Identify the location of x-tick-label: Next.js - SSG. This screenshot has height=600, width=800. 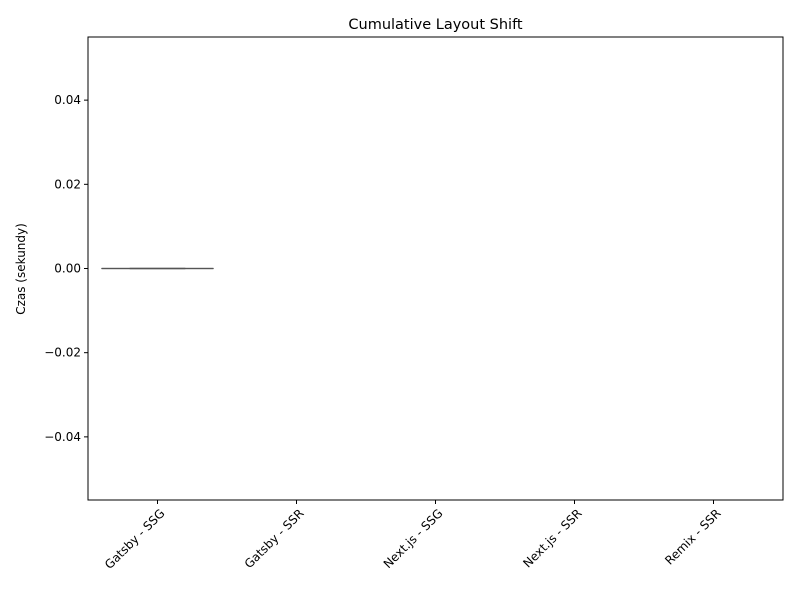
(413, 538).